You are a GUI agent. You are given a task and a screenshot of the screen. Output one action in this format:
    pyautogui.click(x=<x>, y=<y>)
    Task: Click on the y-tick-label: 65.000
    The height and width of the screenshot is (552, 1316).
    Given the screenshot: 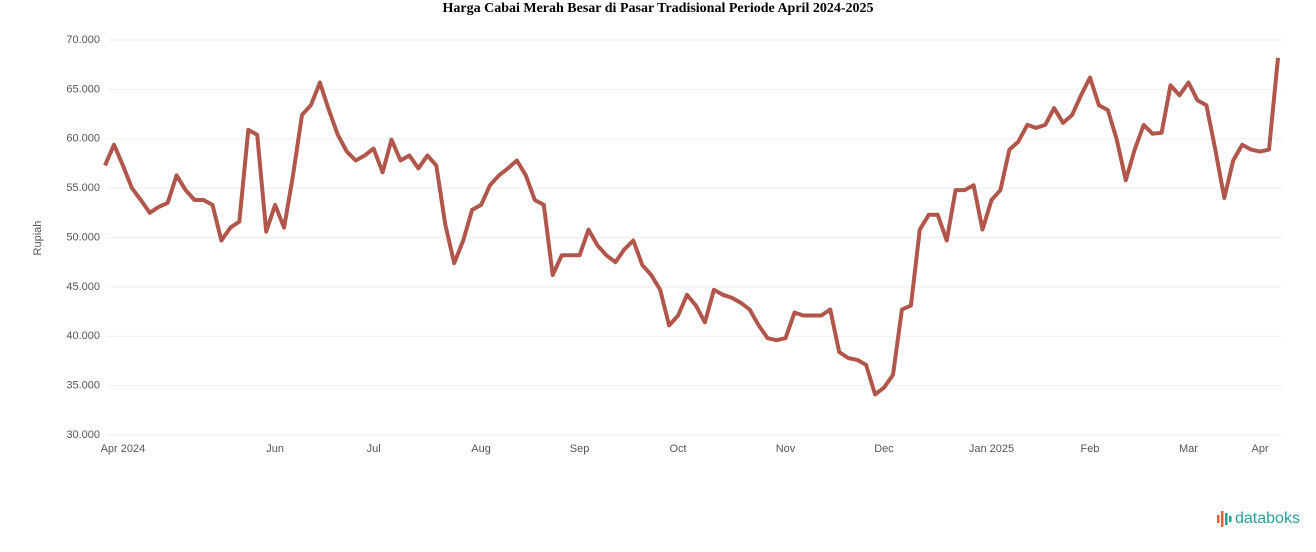 What is the action you would take?
    pyautogui.click(x=83, y=89)
    